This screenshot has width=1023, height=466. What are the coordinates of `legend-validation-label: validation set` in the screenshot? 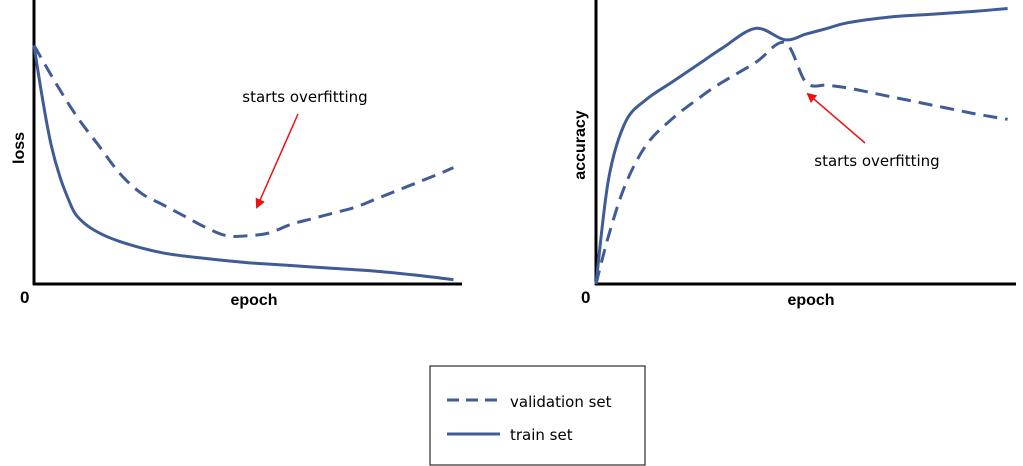 It's located at (561, 402).